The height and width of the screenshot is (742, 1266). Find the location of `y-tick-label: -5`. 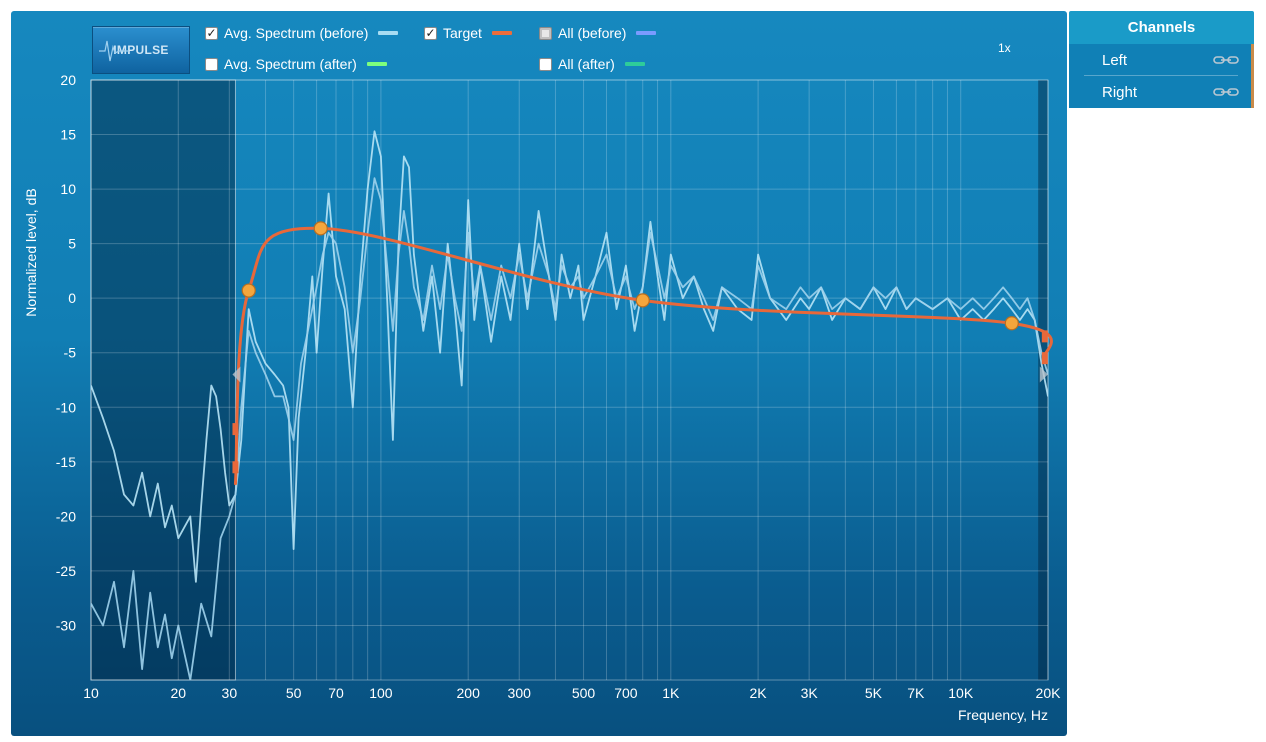

y-tick-label: -5 is located at coordinates (70, 353).